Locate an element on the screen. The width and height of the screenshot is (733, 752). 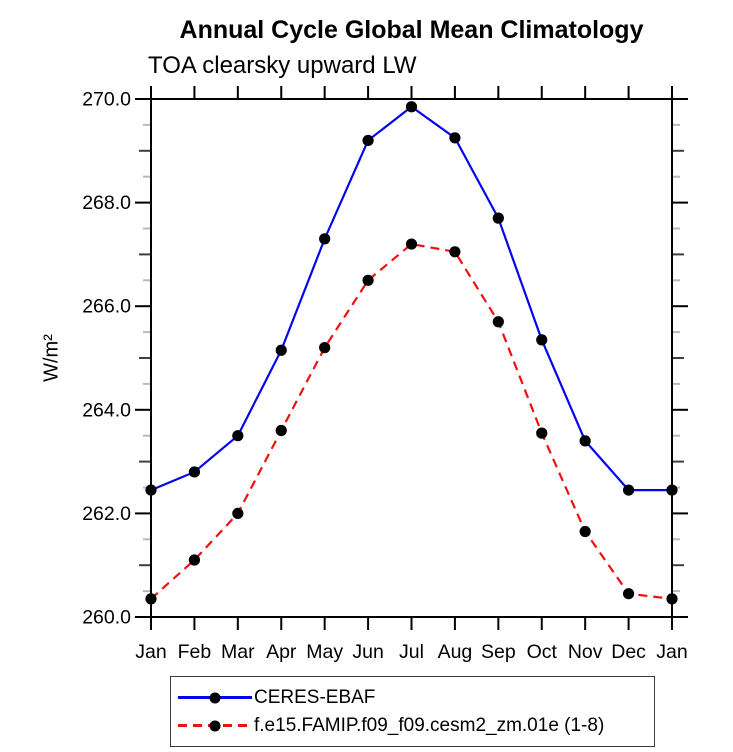
x-tick-label: Sep is located at coordinates (498, 652).